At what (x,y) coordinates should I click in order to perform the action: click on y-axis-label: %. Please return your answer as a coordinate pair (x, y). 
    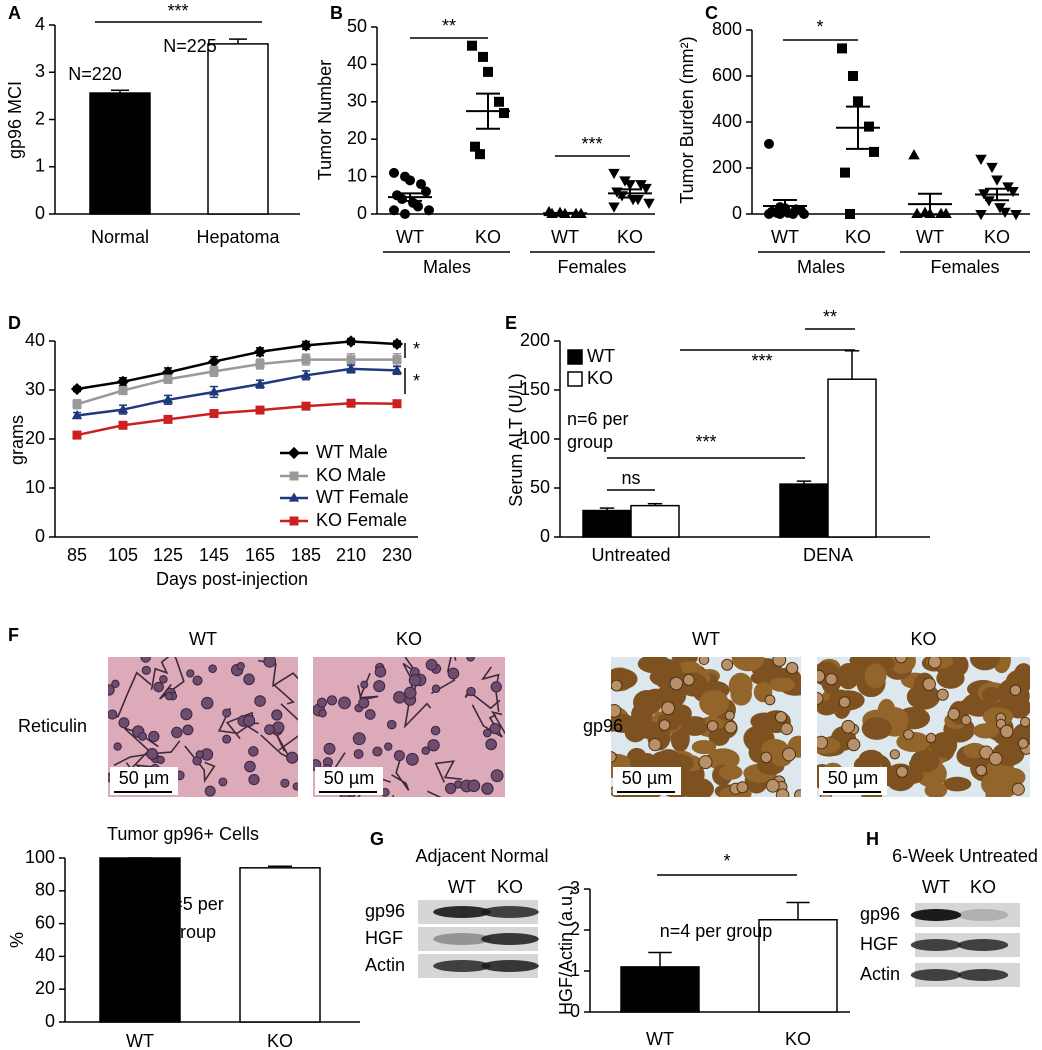
    Looking at the image, I should click on (17, 940).